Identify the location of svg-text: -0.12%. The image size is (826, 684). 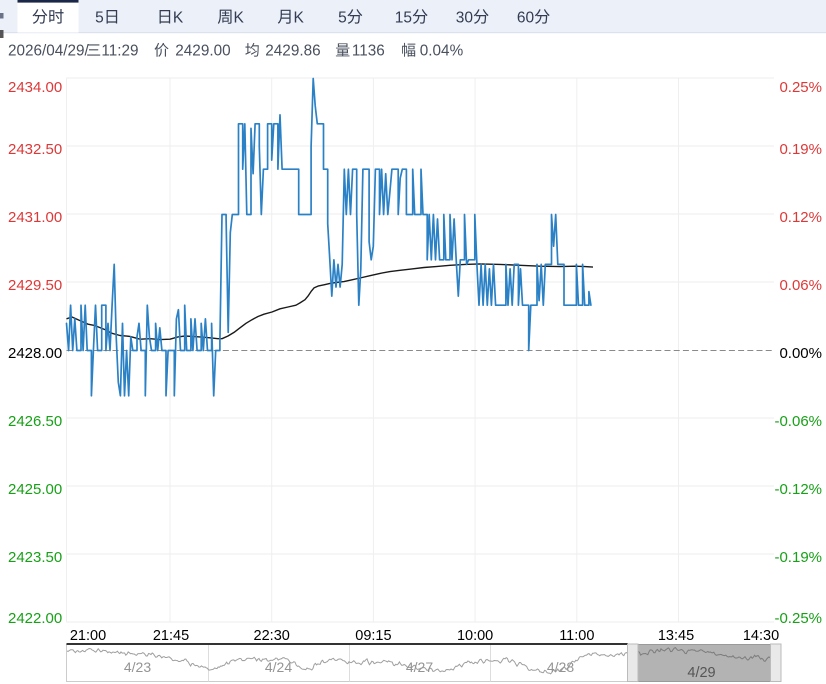
(798, 489).